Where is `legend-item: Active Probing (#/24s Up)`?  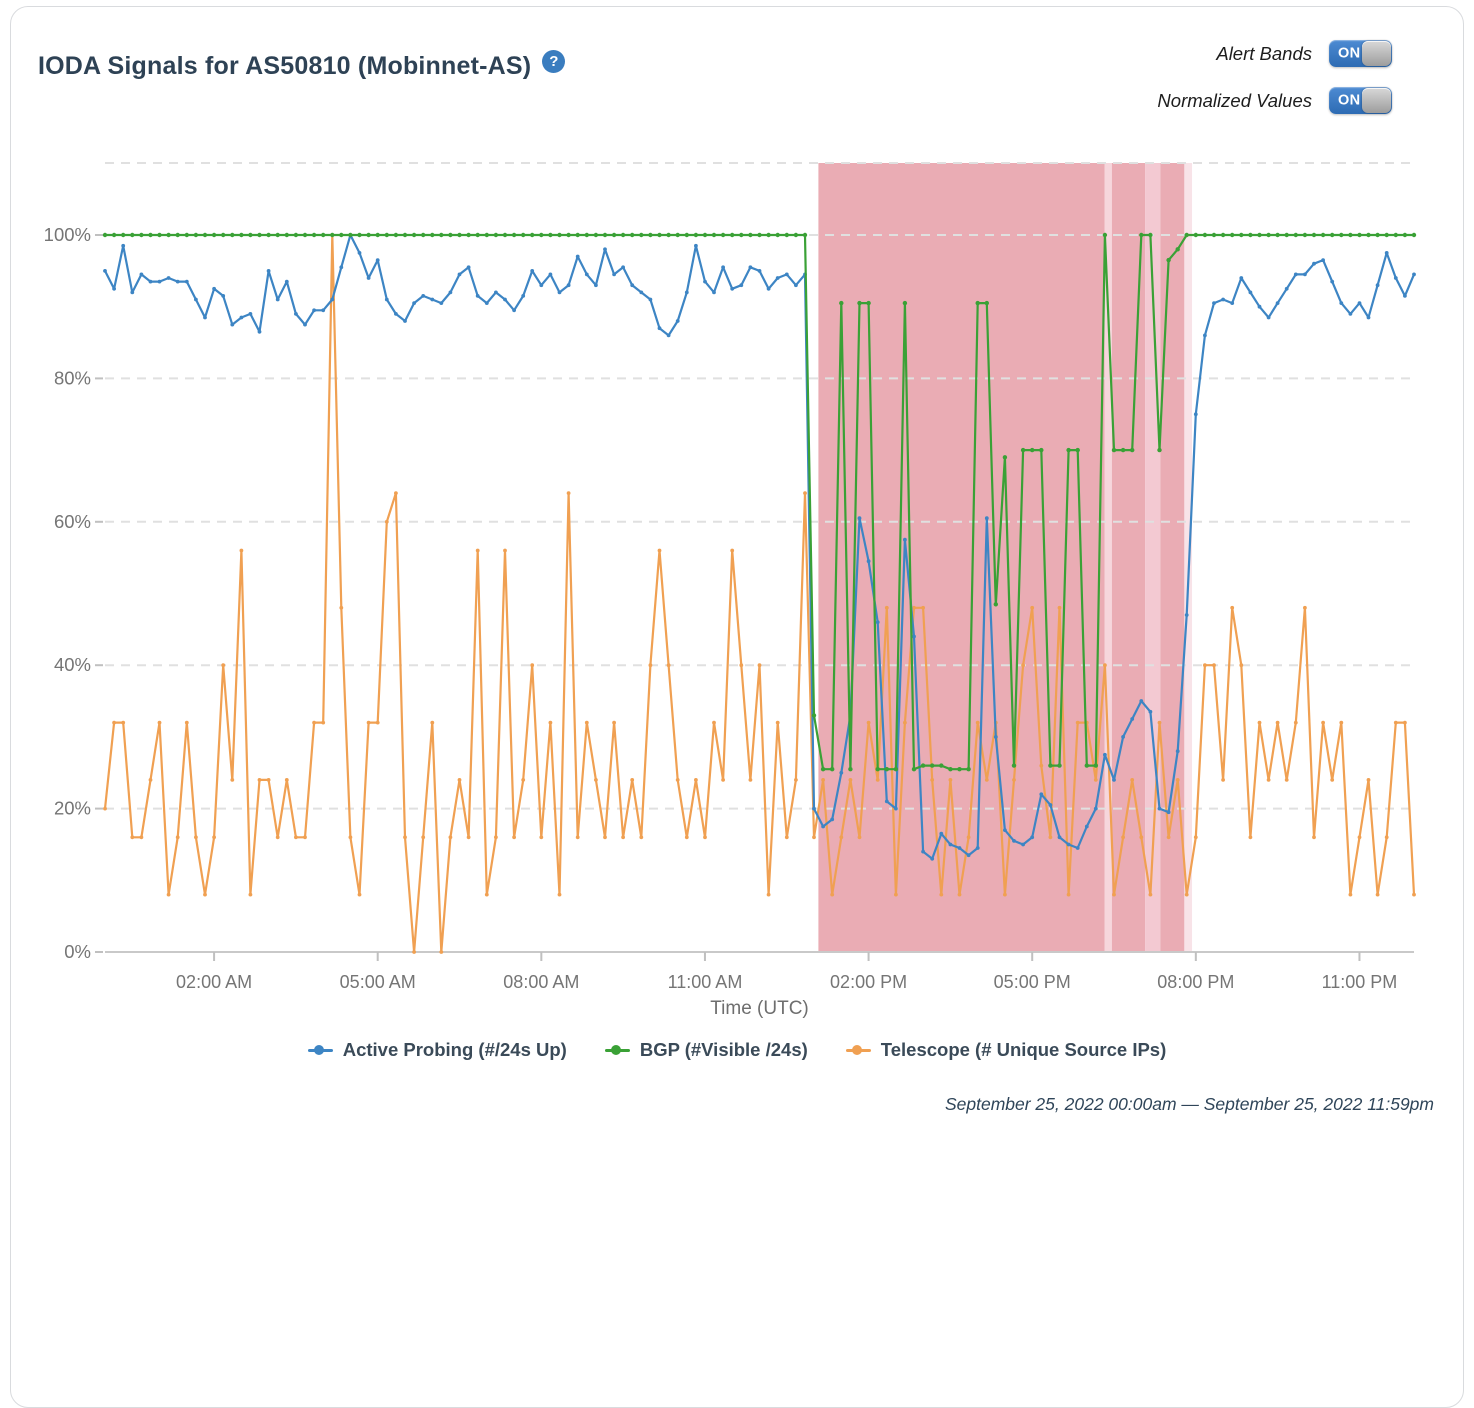
legend-item: Active Probing (#/24s Up) is located at coordinates (437, 1050).